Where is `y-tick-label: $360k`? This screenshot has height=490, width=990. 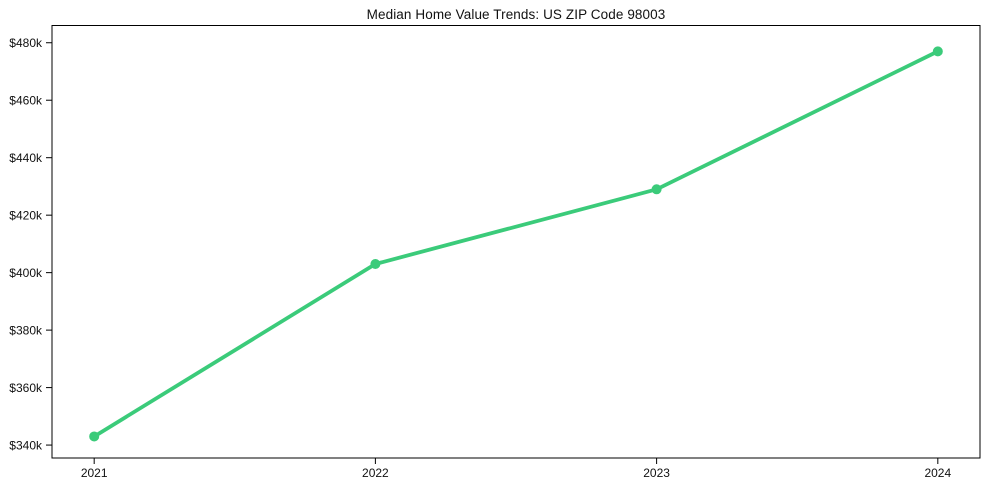
y-tick-label: $360k is located at coordinates (26, 388).